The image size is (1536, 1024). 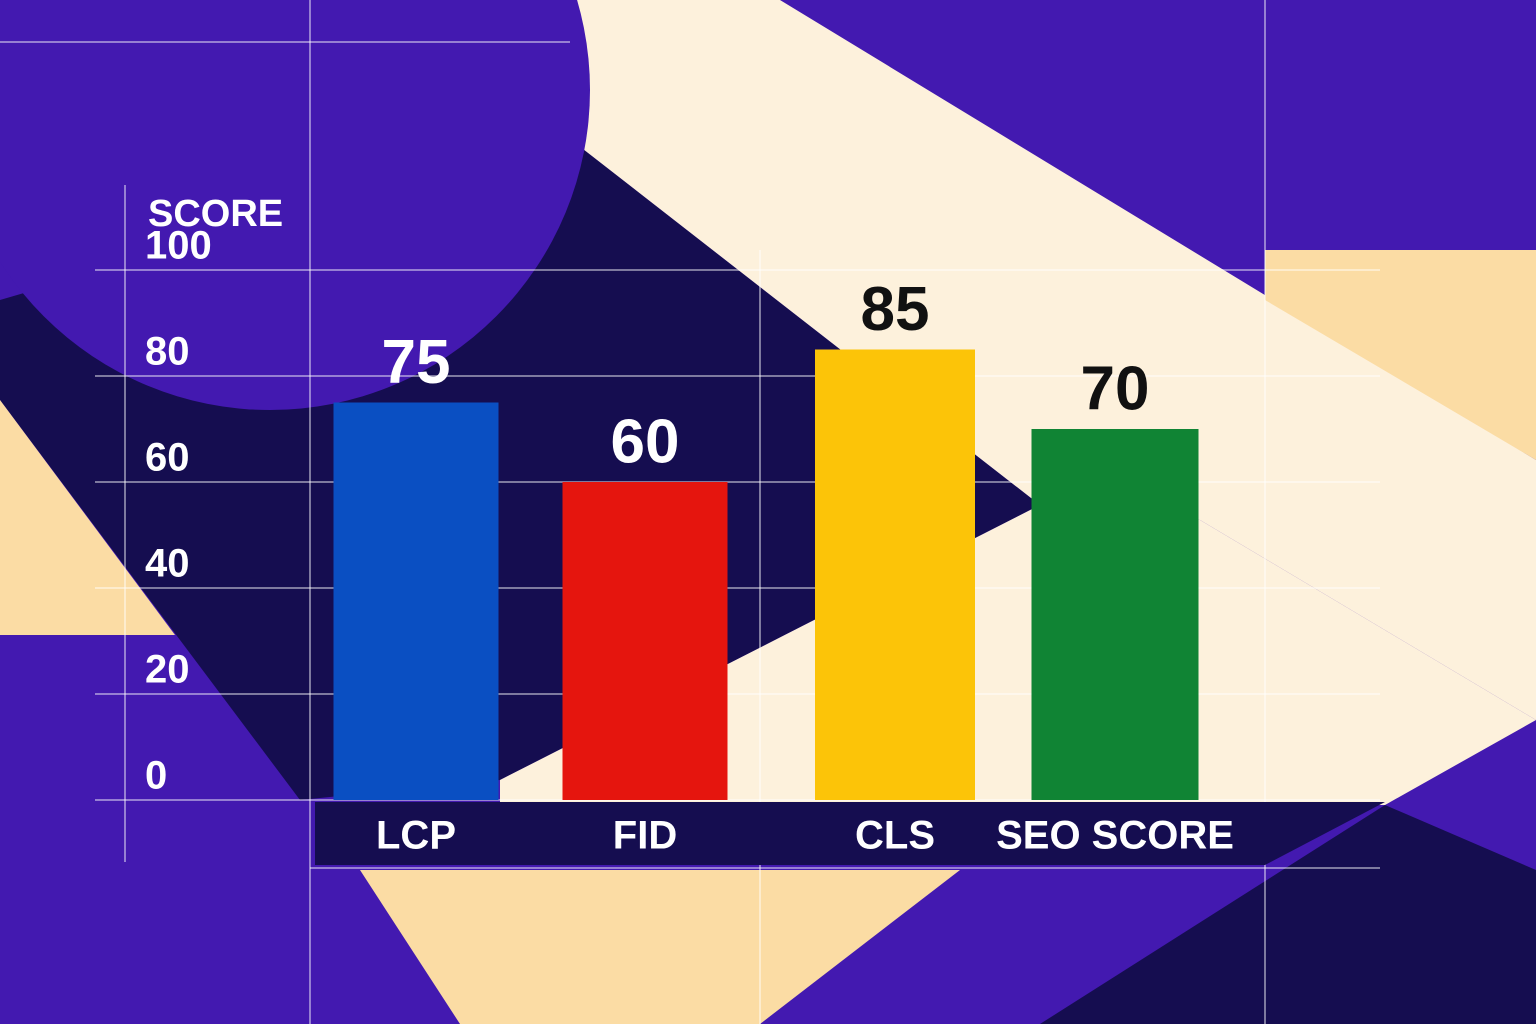 What do you see at coordinates (1115, 836) in the screenshot?
I see `x-tick-label: SEO SCORE` at bounding box center [1115, 836].